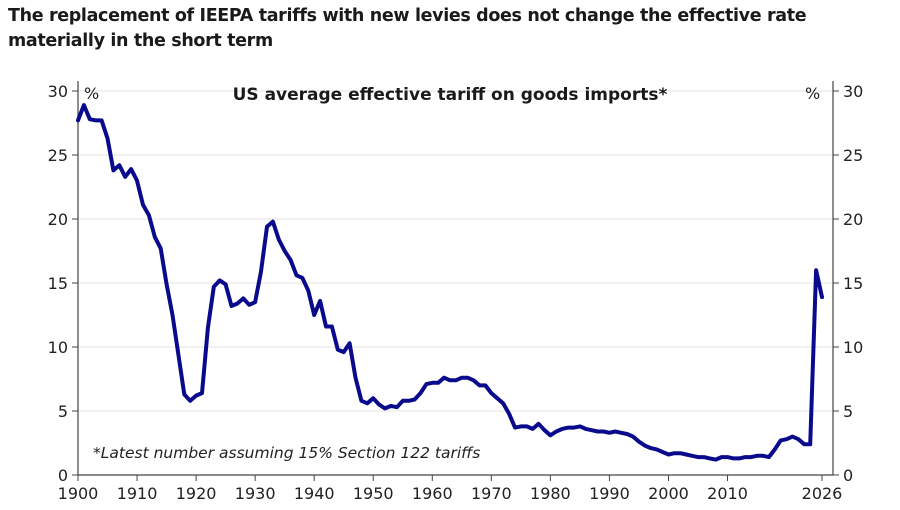  Describe the element at coordinates (314, 493) in the screenshot. I see `x-tick-label: 1940` at that location.